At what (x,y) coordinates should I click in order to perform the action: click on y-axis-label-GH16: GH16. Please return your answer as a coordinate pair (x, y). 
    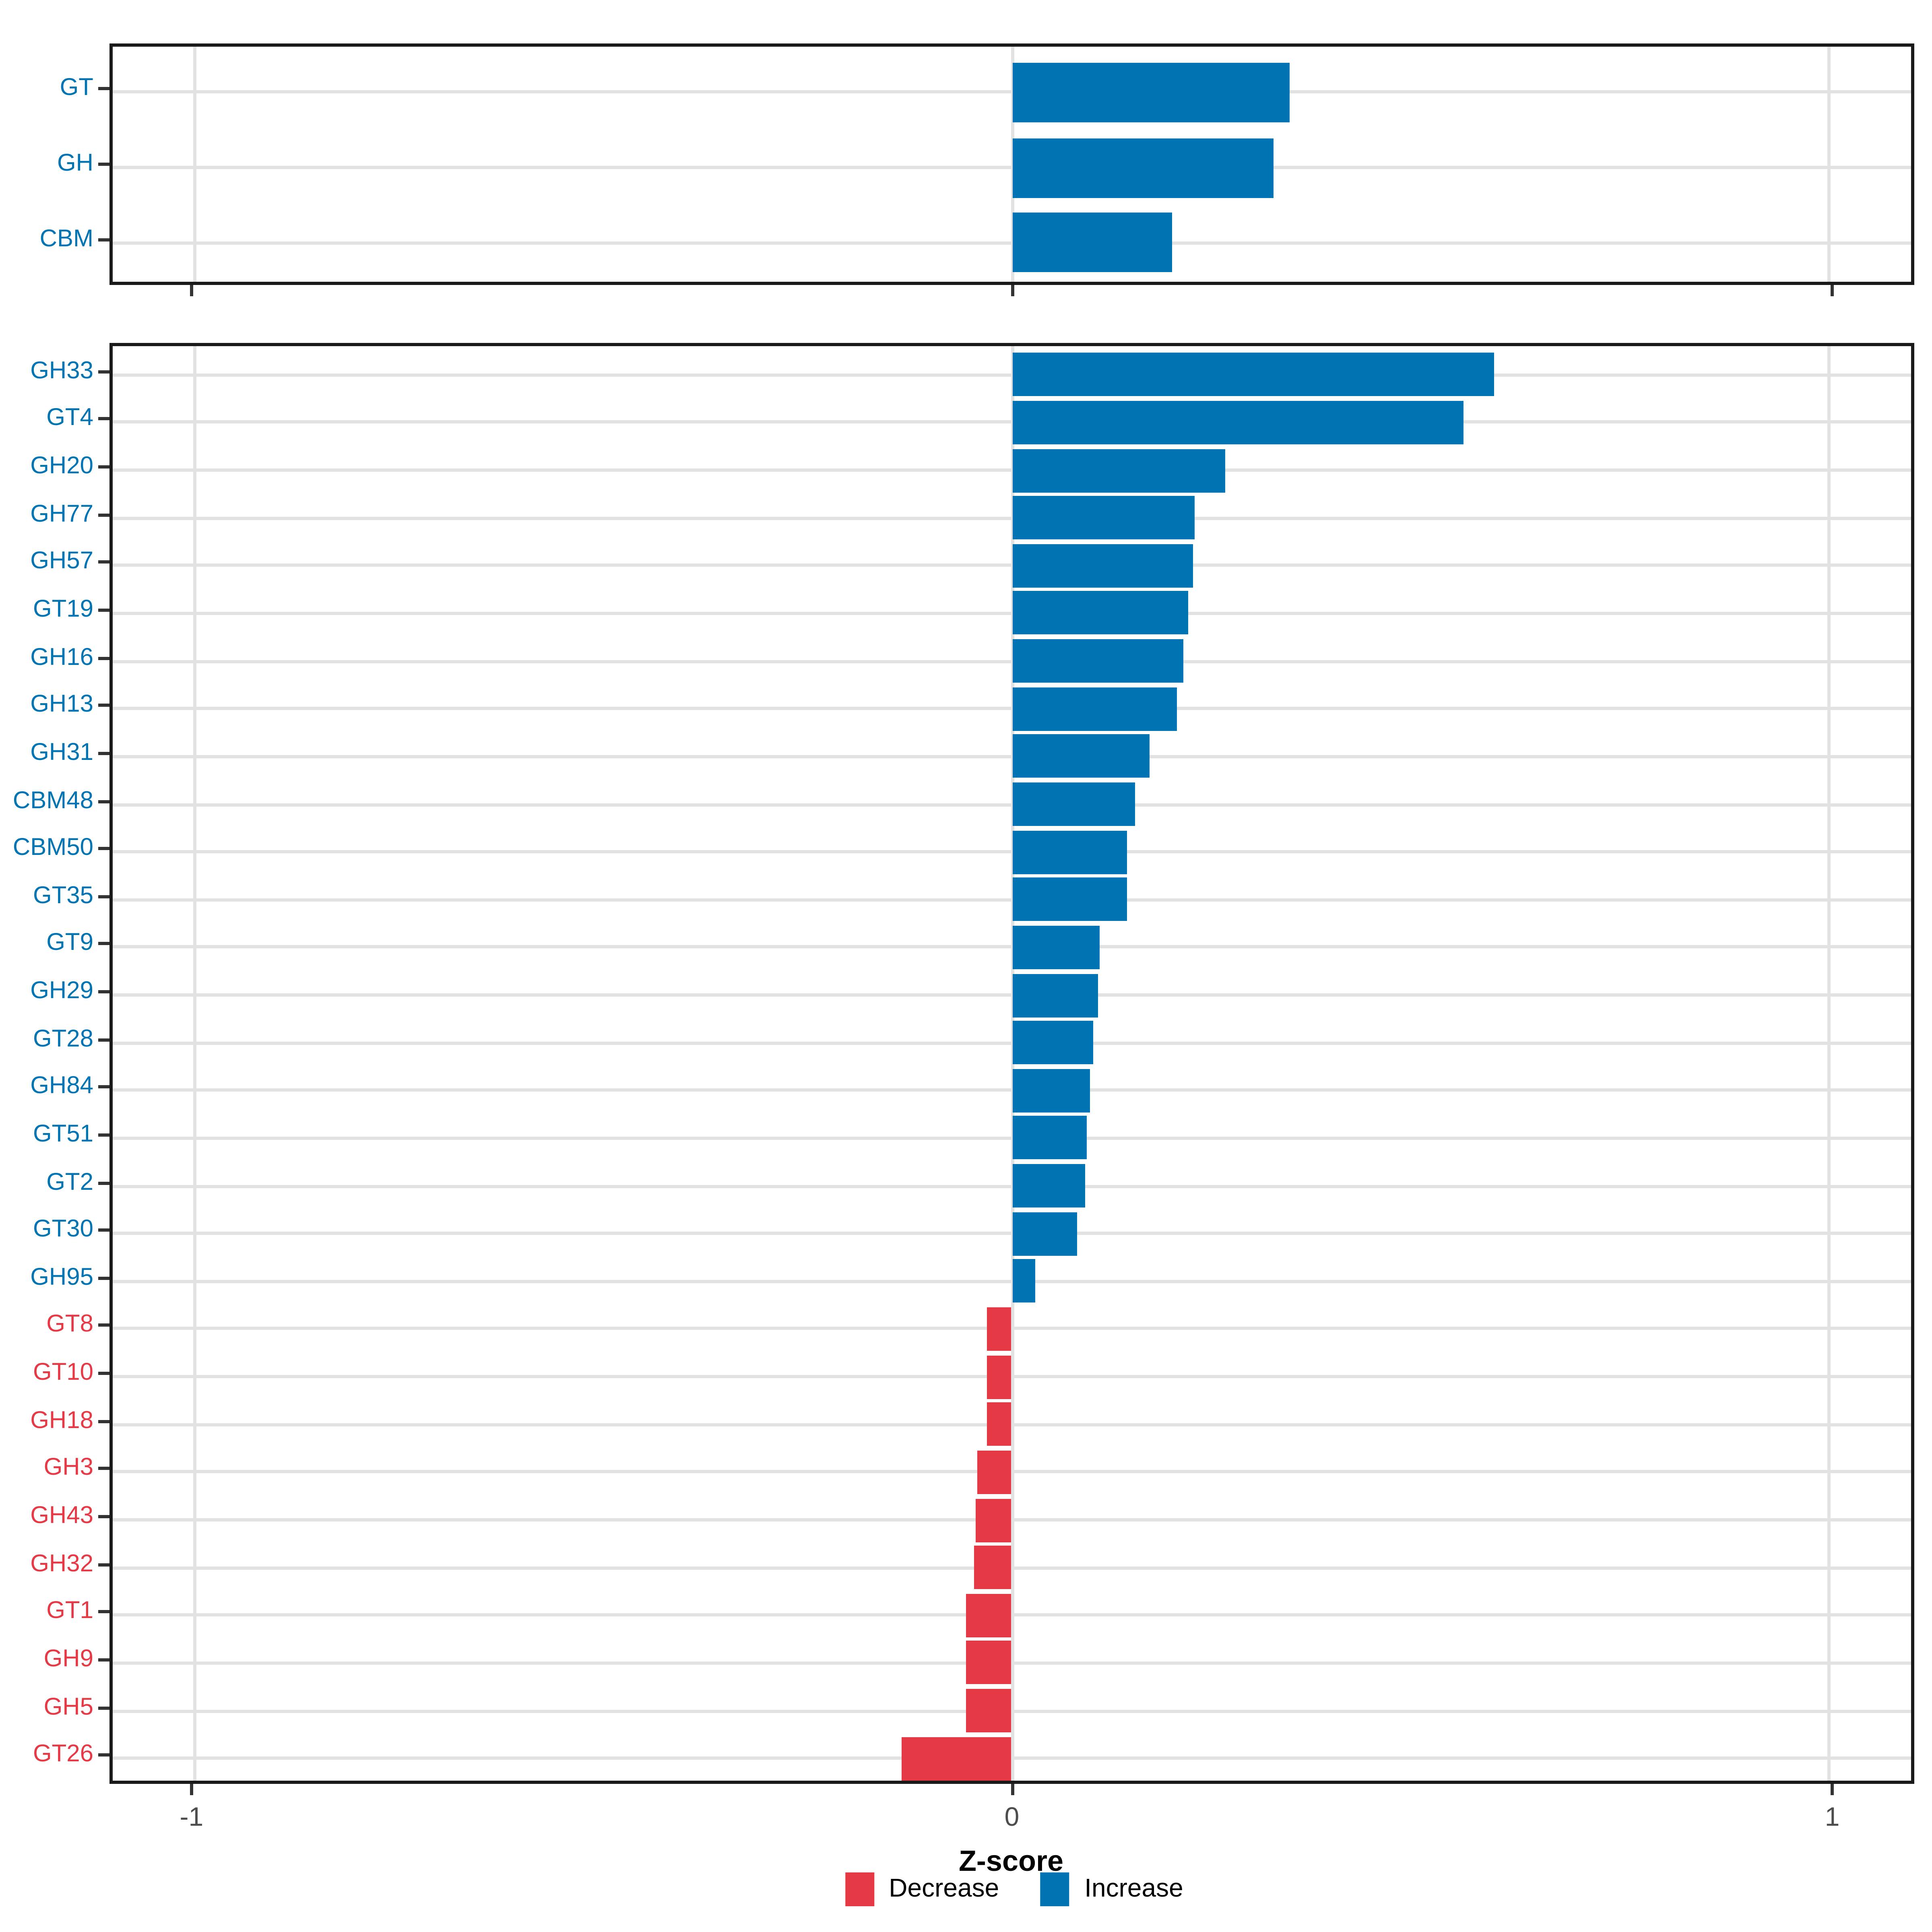
    Looking at the image, I should click on (61, 657).